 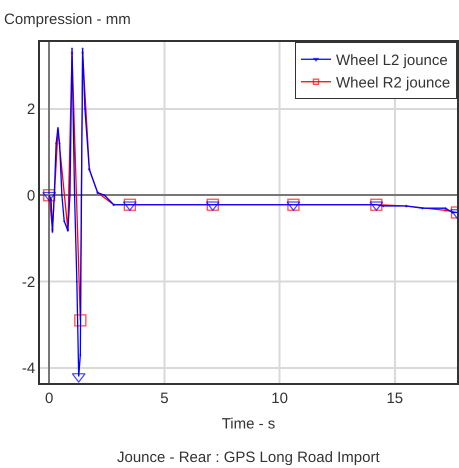 What do you see at coordinates (279, 398) in the screenshot?
I see `x-tick-label: 10` at bounding box center [279, 398].